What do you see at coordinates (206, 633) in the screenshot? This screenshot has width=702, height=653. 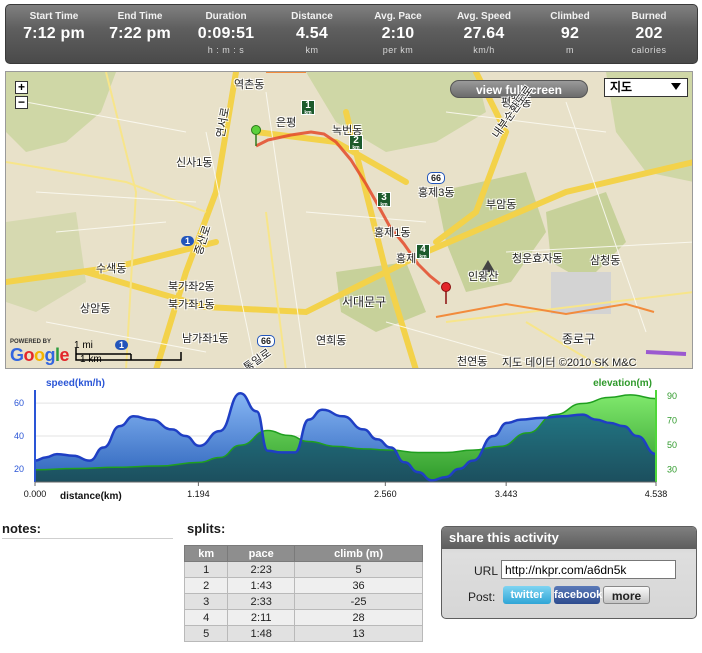 I see `cell-km: 5` at bounding box center [206, 633].